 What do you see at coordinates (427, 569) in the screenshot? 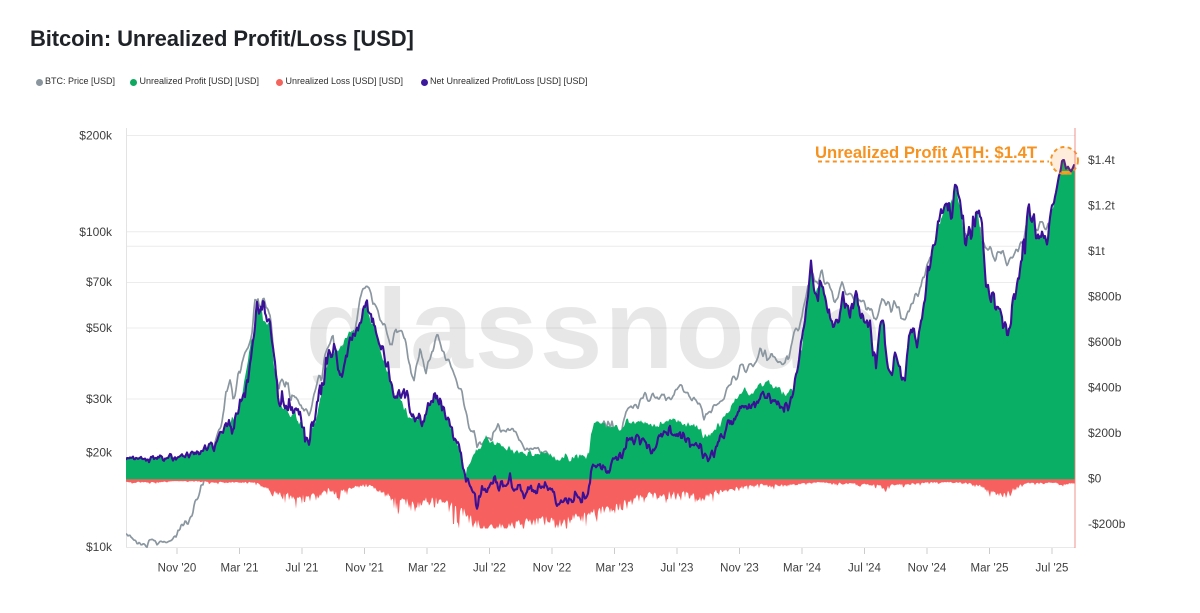
I see `svg-text: Mar '22` at bounding box center [427, 569].